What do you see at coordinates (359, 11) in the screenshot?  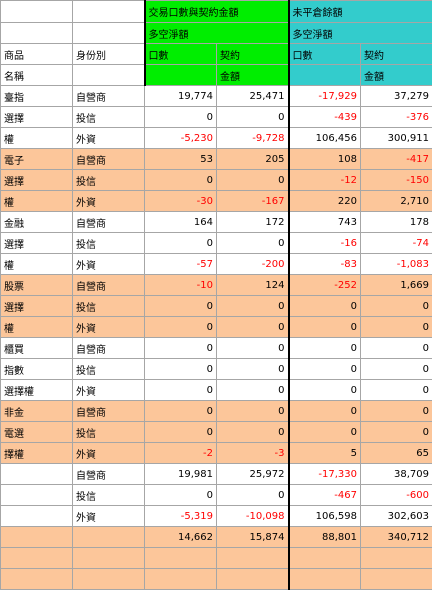 I see `open-interest-group-header: 未平倉餘額` at bounding box center [359, 11].